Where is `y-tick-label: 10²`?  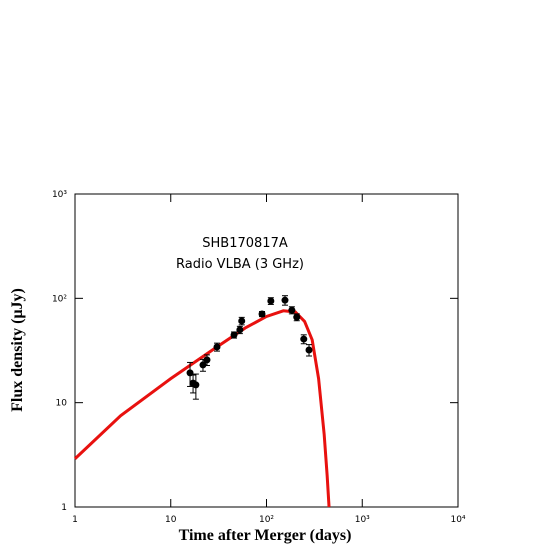
y-tick-label: 10² is located at coordinates (59, 299).